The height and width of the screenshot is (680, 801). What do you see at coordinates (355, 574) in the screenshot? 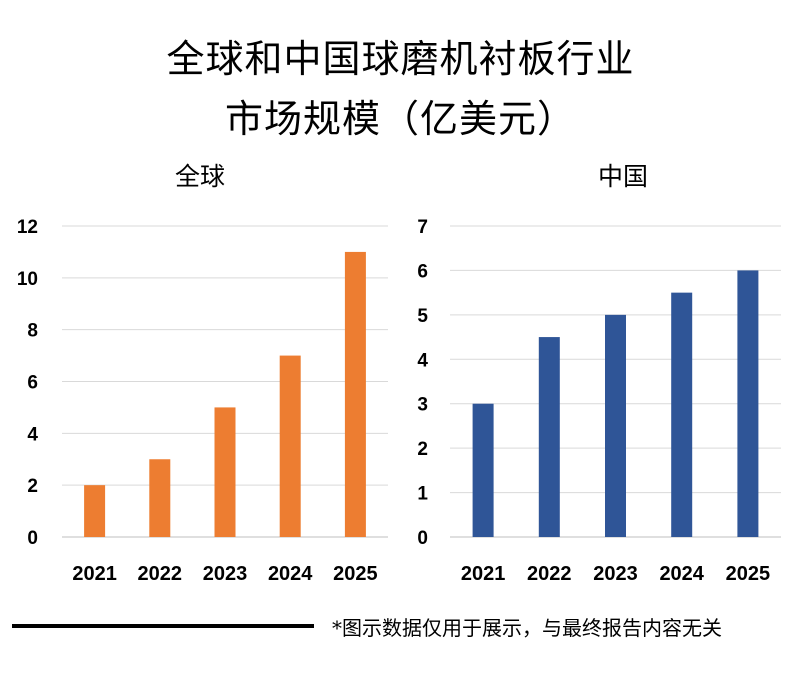
I see `global-x-category-label: 2025` at bounding box center [355, 574].